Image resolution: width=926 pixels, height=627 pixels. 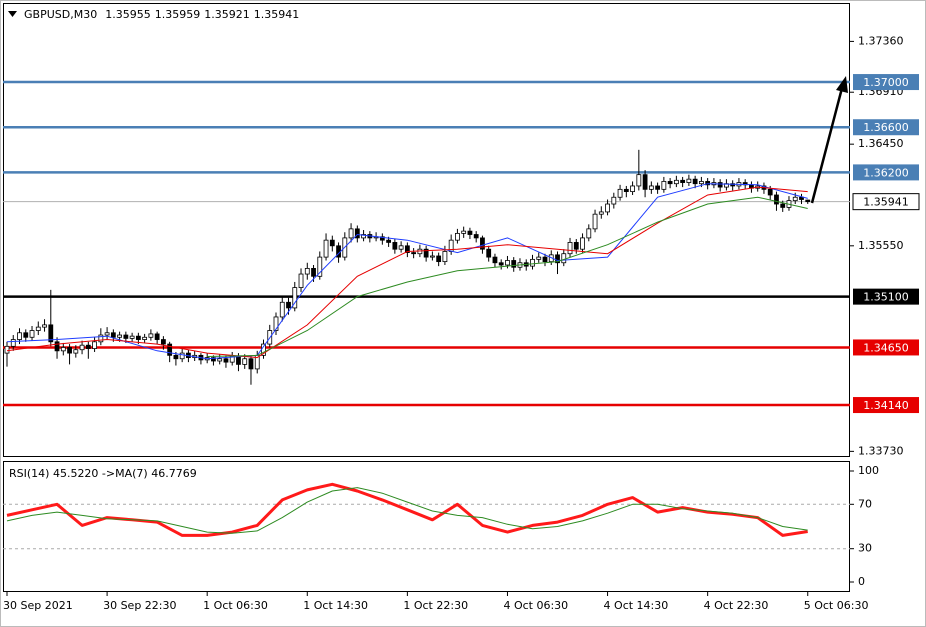 I want to click on x-tick-label: 30 Sep 22:30, so click(x=139, y=605).